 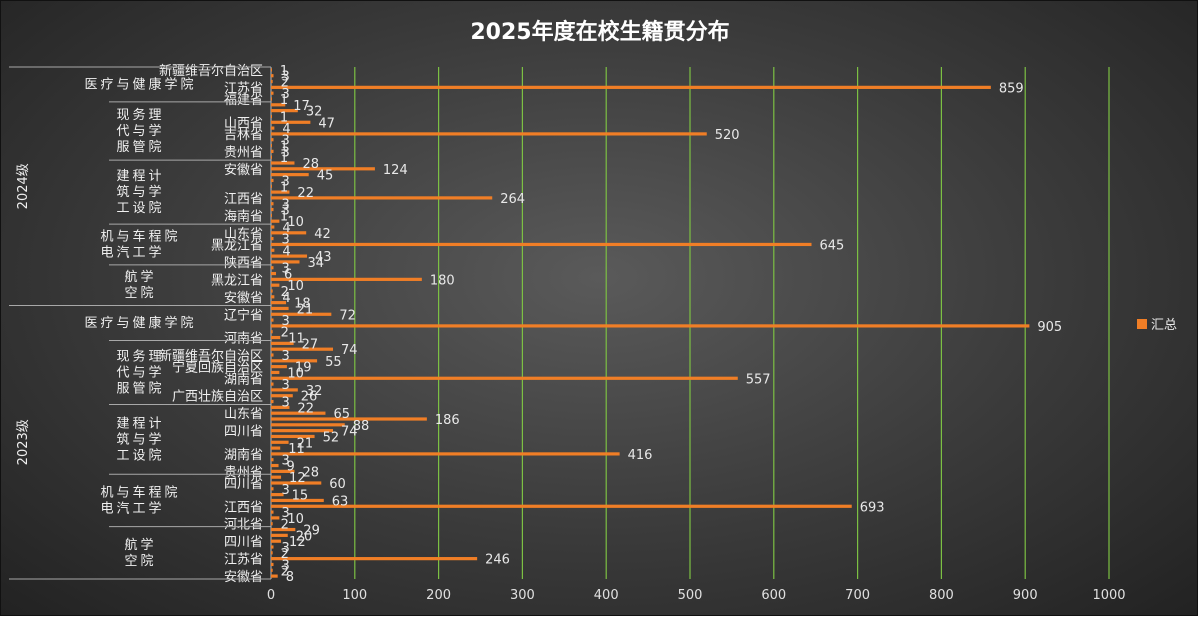 I want to click on data-label: 17, so click(x=301, y=106).